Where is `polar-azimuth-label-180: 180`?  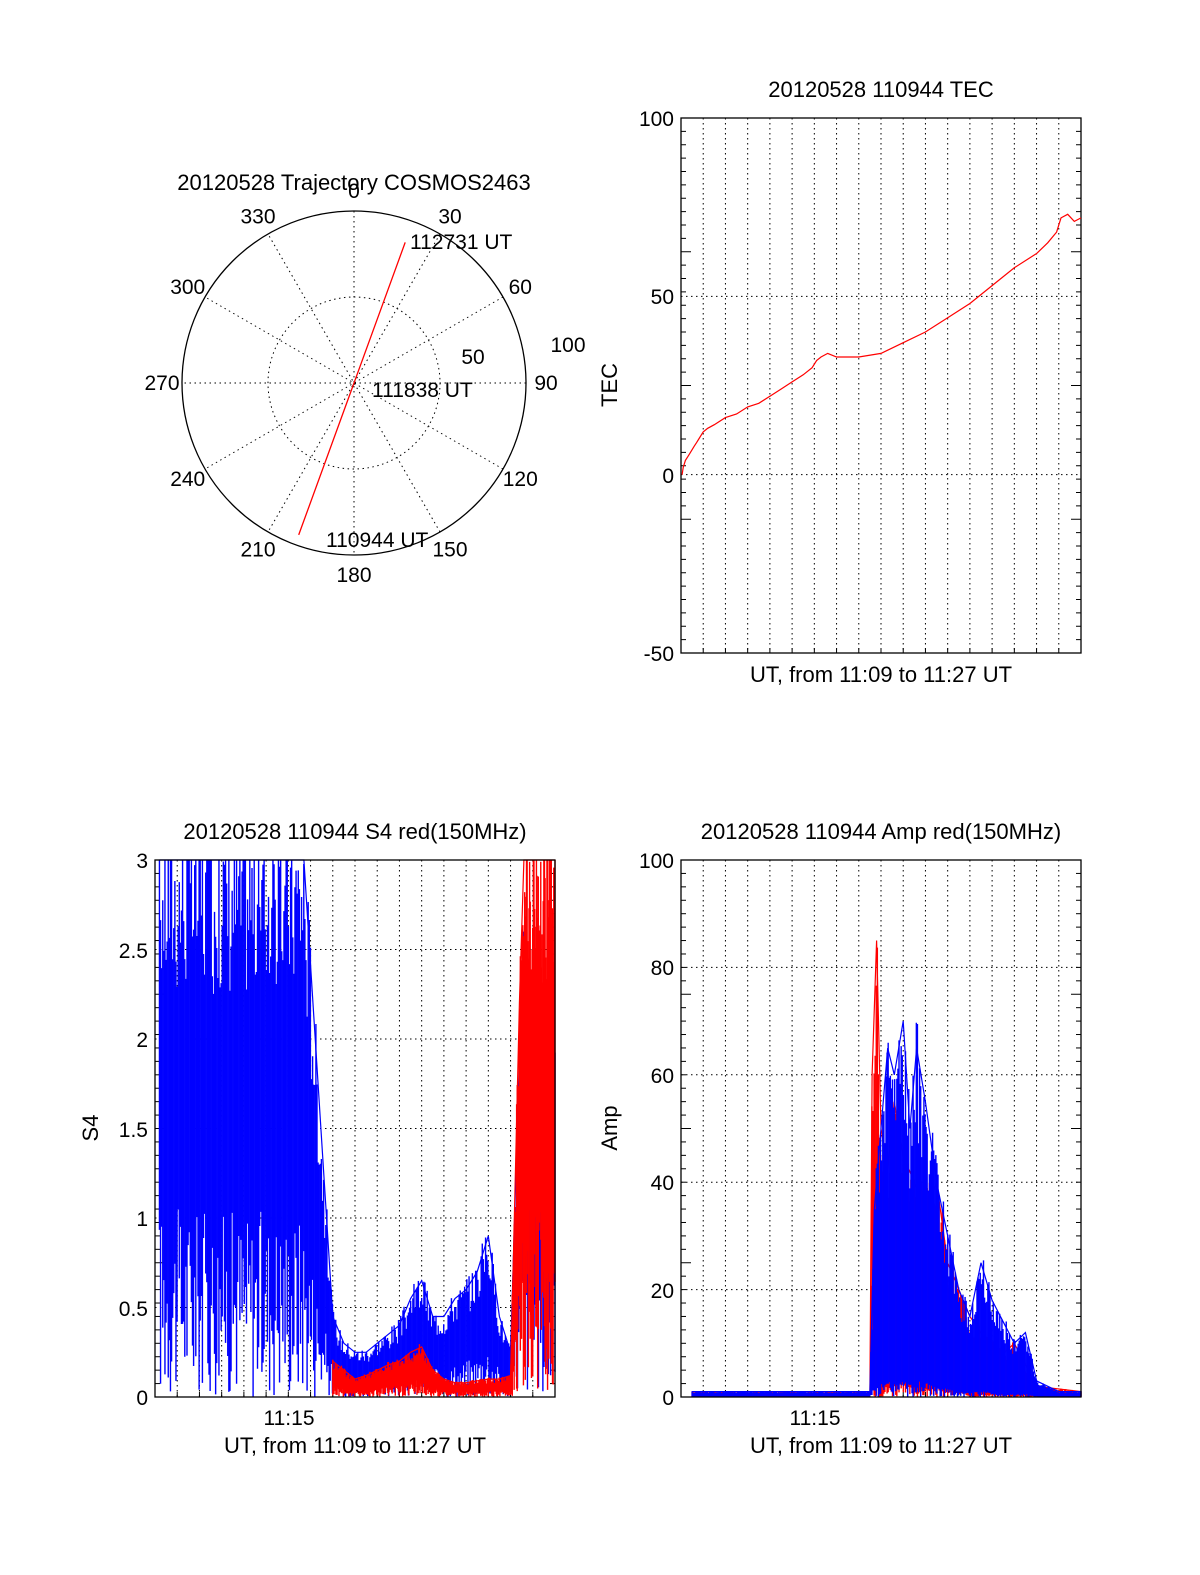 polar-azimuth-label-180: 180 is located at coordinates (353, 575).